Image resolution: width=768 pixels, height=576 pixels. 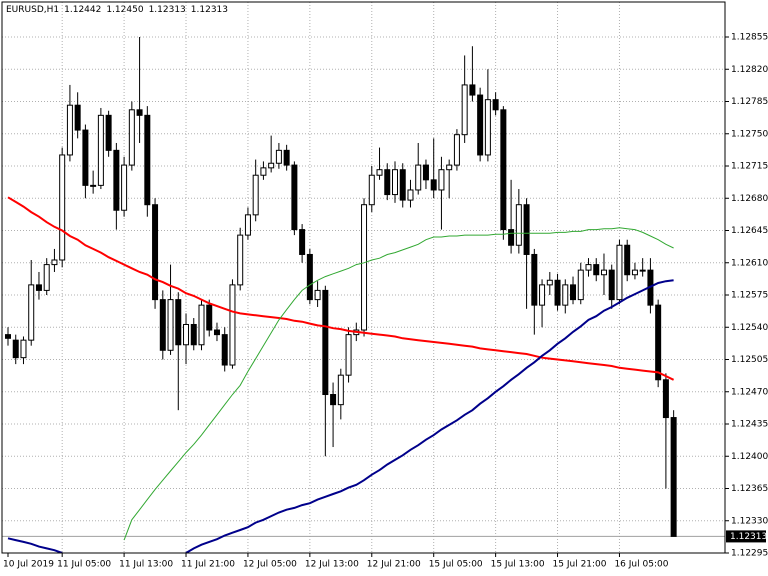 I want to click on x-tick-label: 11 Jul 13:00, so click(x=146, y=565).